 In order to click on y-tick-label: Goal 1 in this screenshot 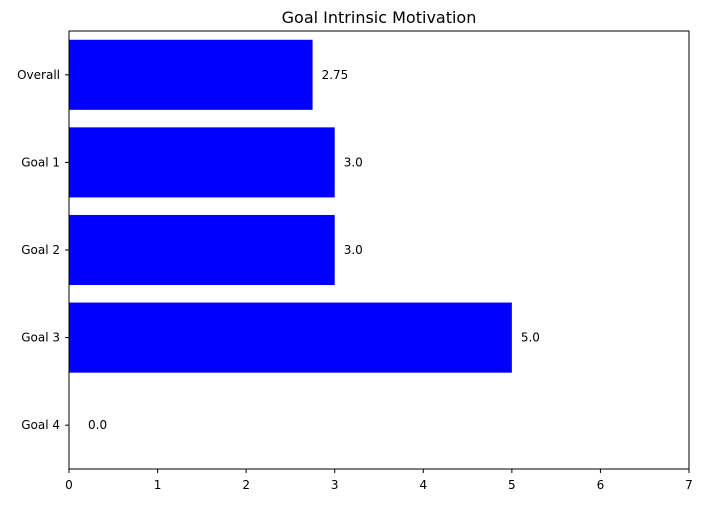, I will do `click(40, 162)`.